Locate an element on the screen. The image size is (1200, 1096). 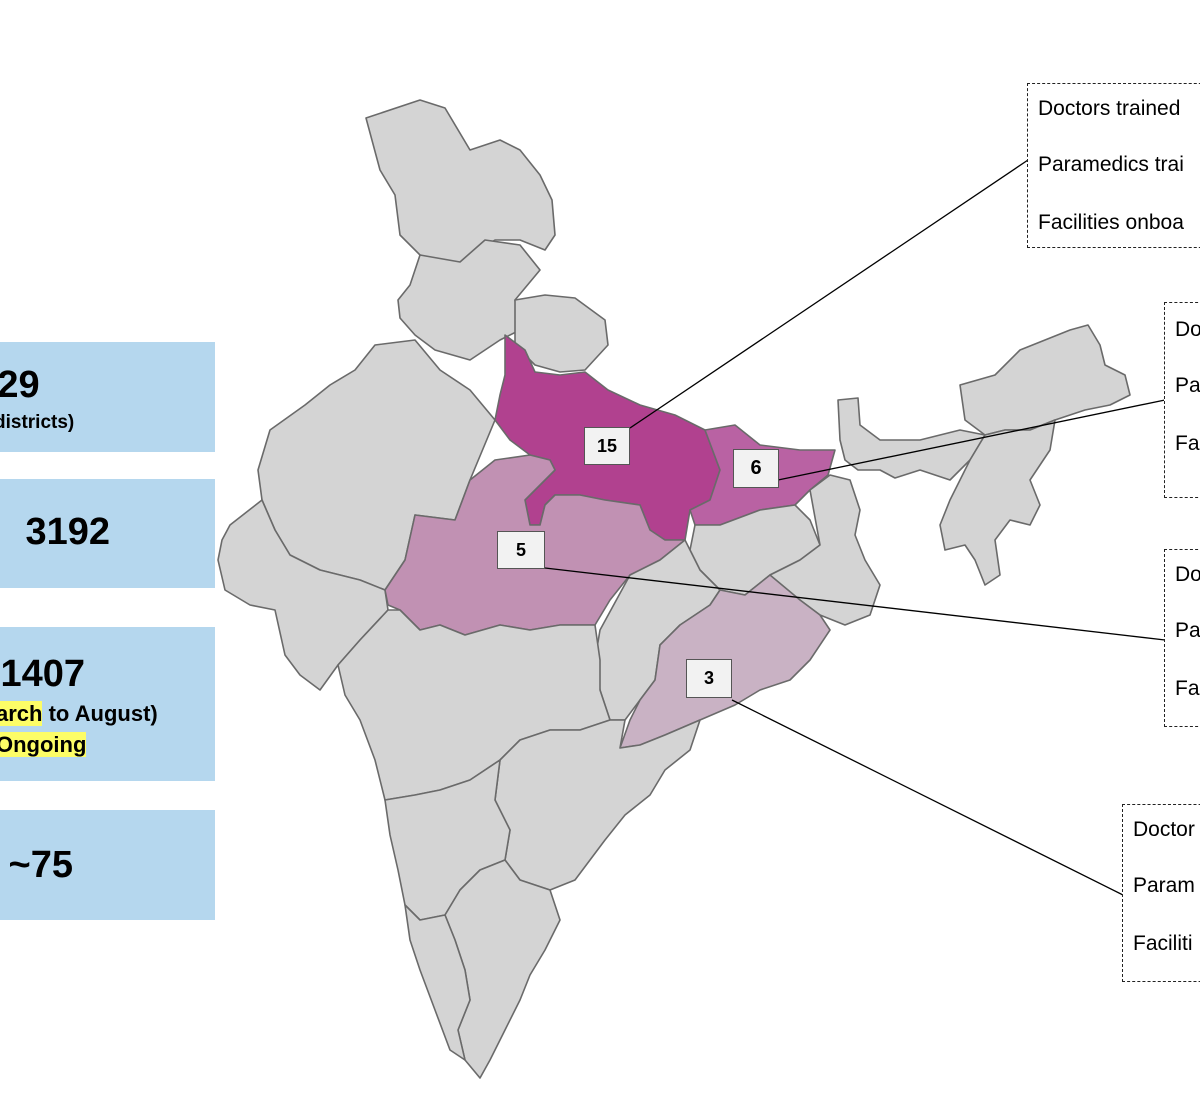
count-box-up: 15 is located at coordinates (607, 446).